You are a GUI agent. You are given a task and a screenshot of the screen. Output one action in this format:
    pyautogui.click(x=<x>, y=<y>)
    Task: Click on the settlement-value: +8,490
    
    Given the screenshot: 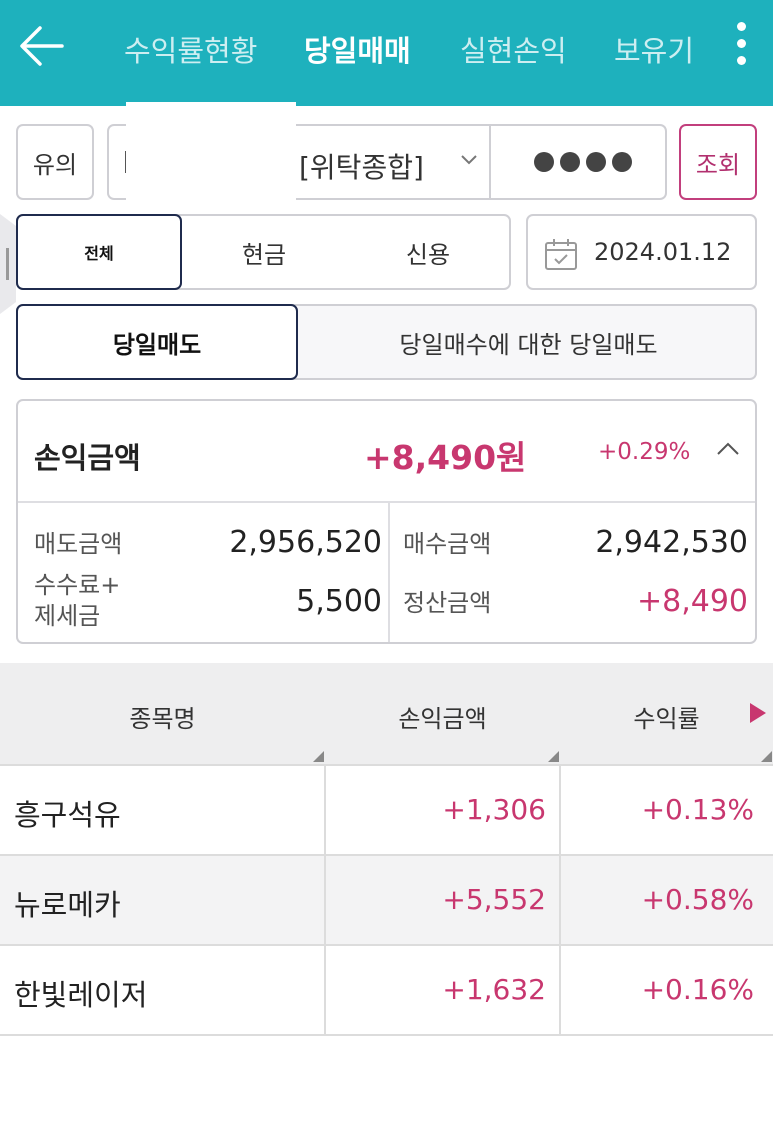 What is the action you would take?
    pyautogui.click(x=692, y=601)
    